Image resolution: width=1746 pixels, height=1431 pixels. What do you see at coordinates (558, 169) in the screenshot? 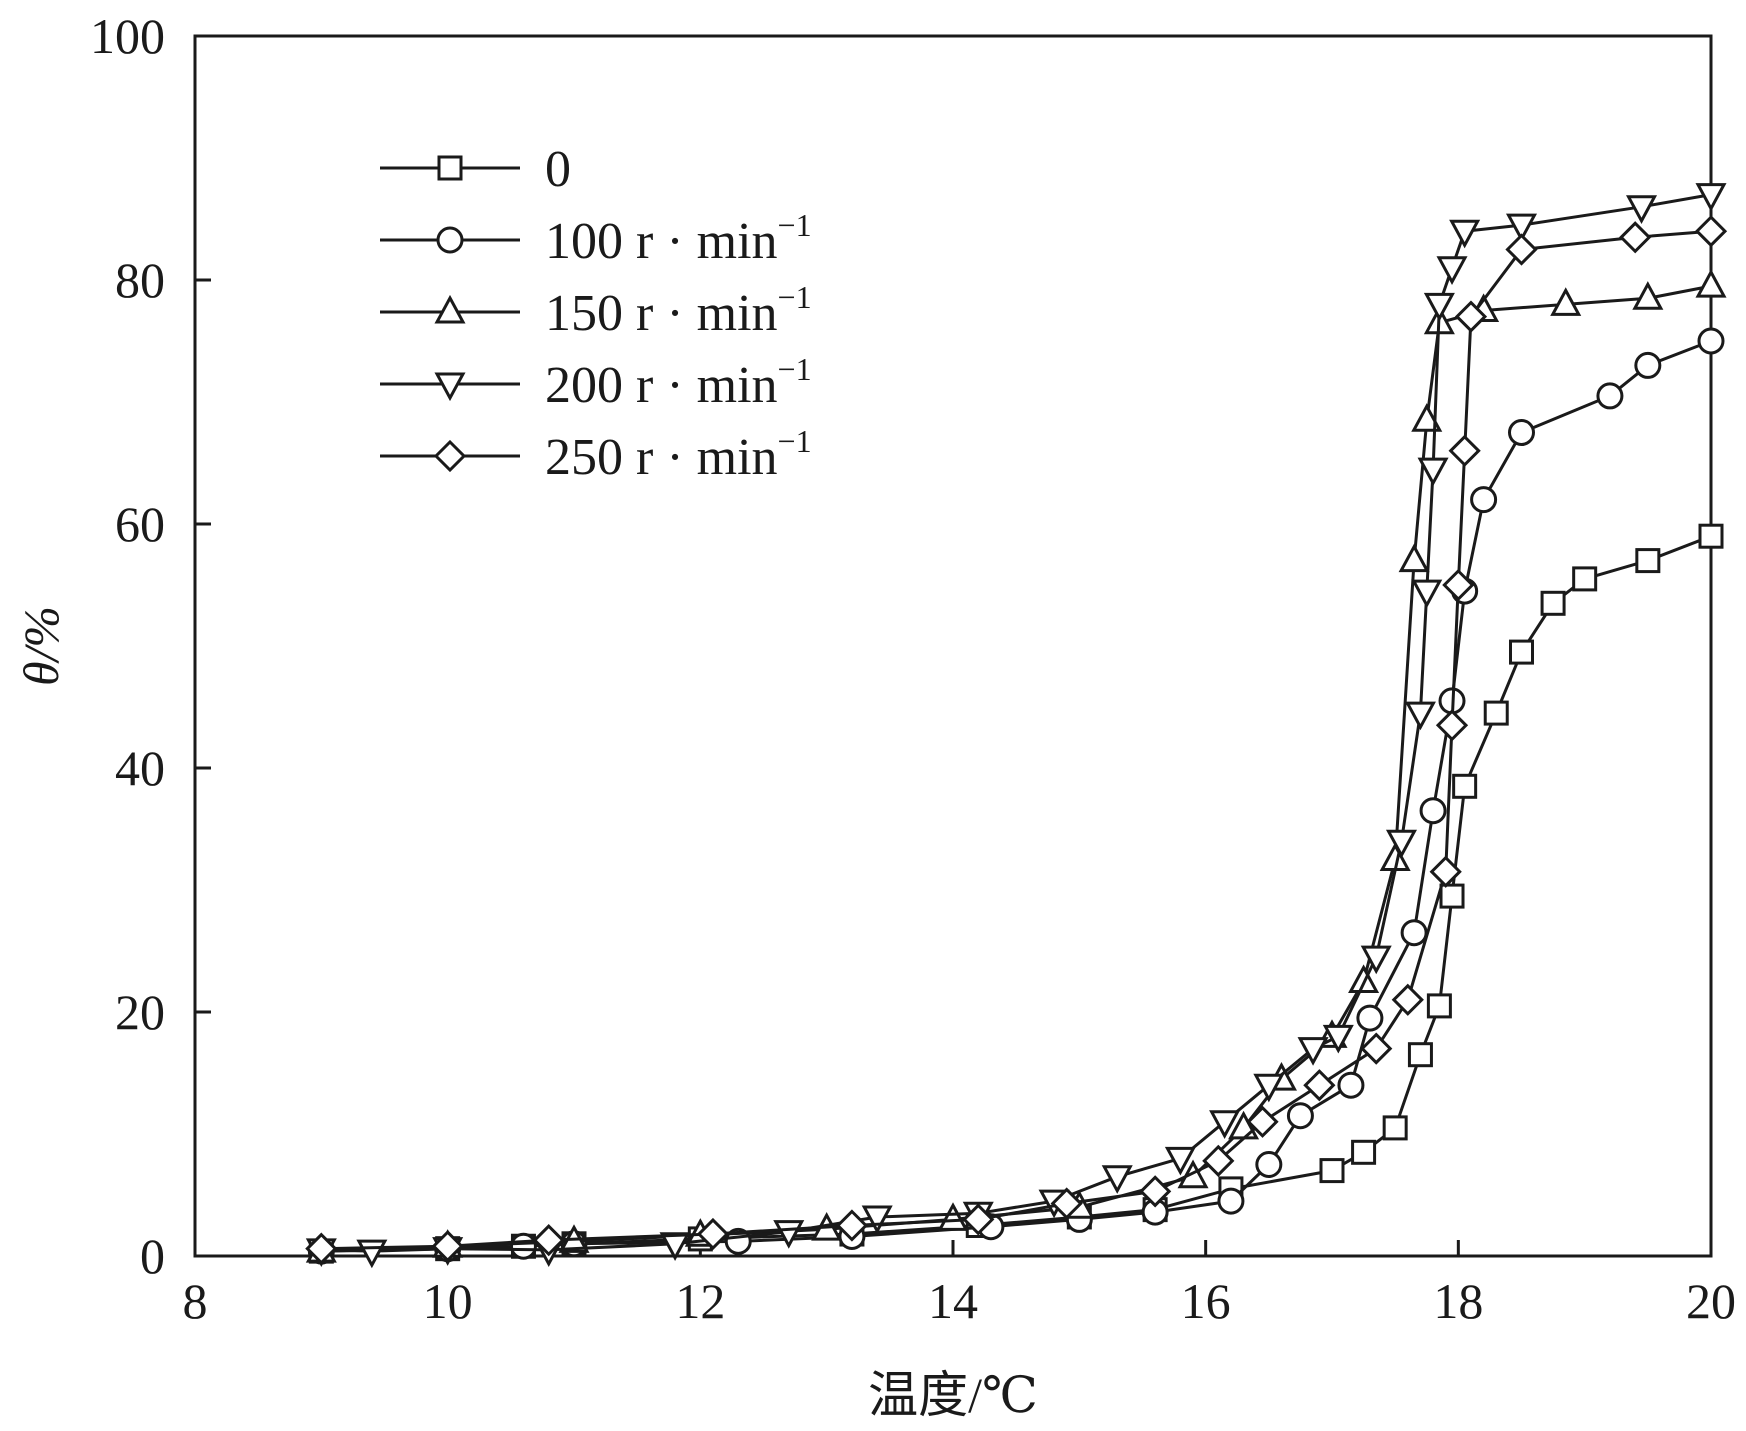
I see `legend-label: 0` at bounding box center [558, 169].